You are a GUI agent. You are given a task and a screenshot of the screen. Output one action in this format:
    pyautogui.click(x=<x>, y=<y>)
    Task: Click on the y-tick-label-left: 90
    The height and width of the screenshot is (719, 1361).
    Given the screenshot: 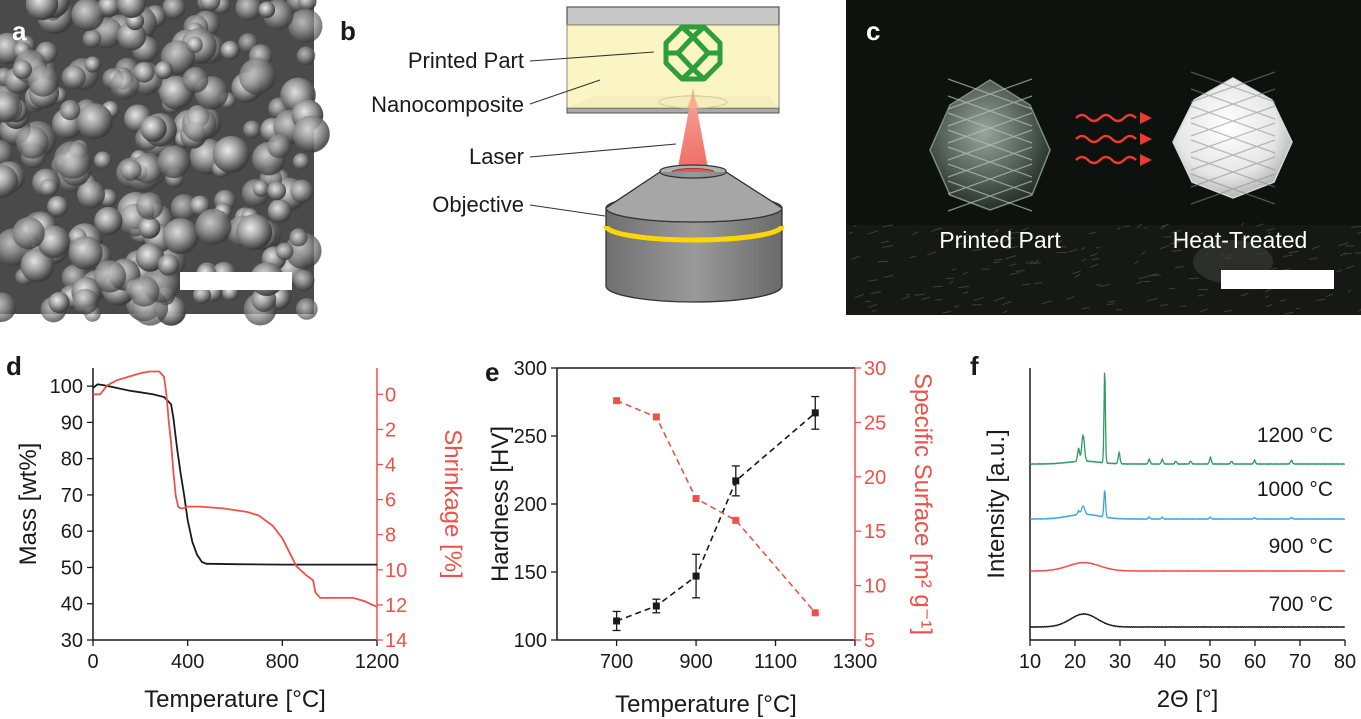 What is the action you would take?
    pyautogui.click(x=72, y=423)
    